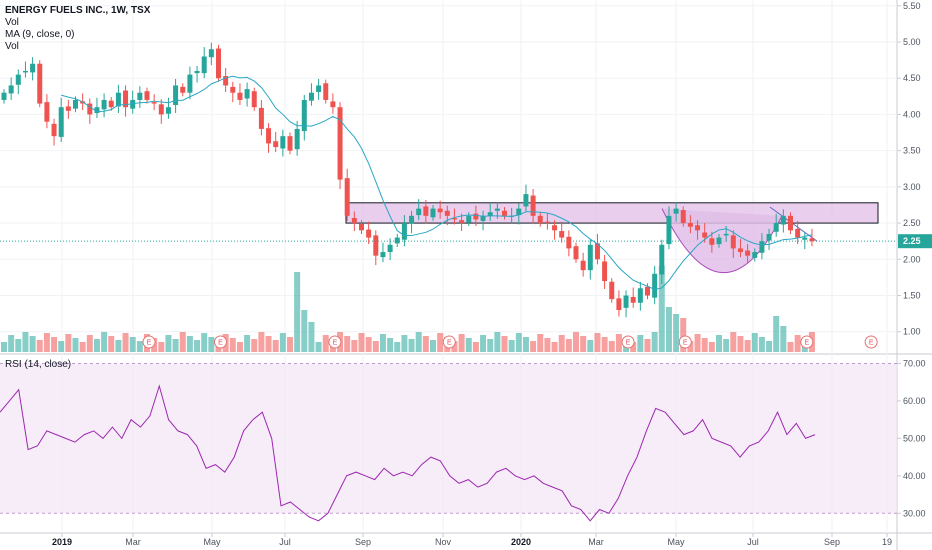 Image resolution: width=932 pixels, height=550 pixels. What do you see at coordinates (363, 542) in the screenshot?
I see `time-tick-label: Sep` at bounding box center [363, 542].